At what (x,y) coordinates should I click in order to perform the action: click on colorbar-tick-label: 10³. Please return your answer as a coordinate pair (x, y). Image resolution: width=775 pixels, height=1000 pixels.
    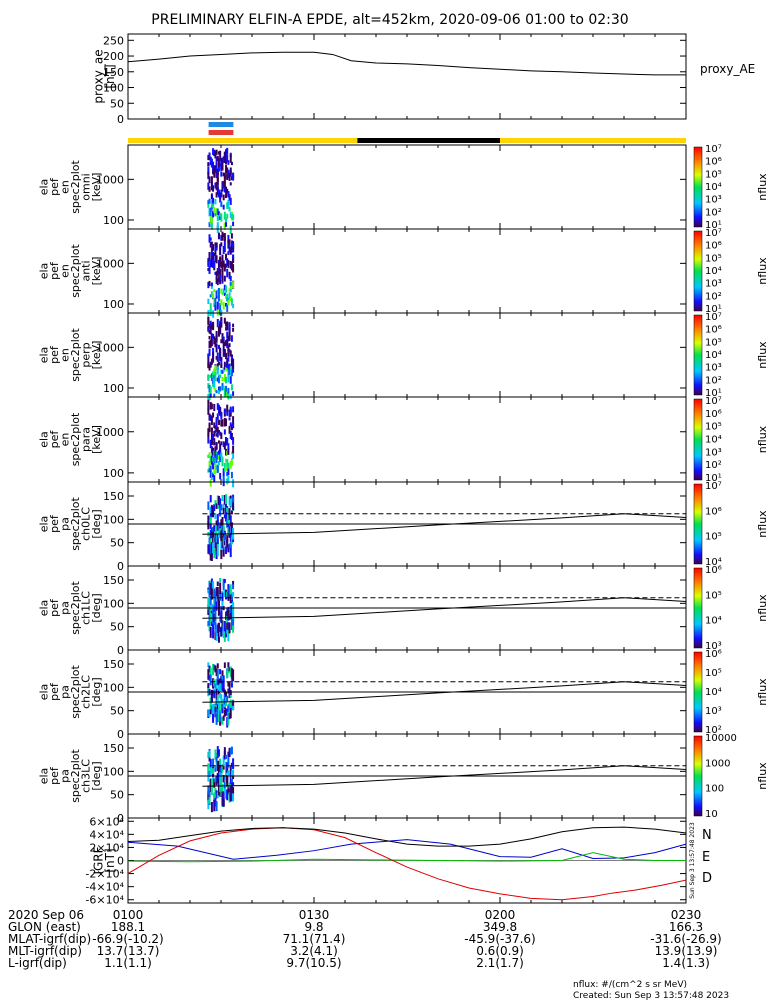
    Looking at the image, I should click on (713, 646).